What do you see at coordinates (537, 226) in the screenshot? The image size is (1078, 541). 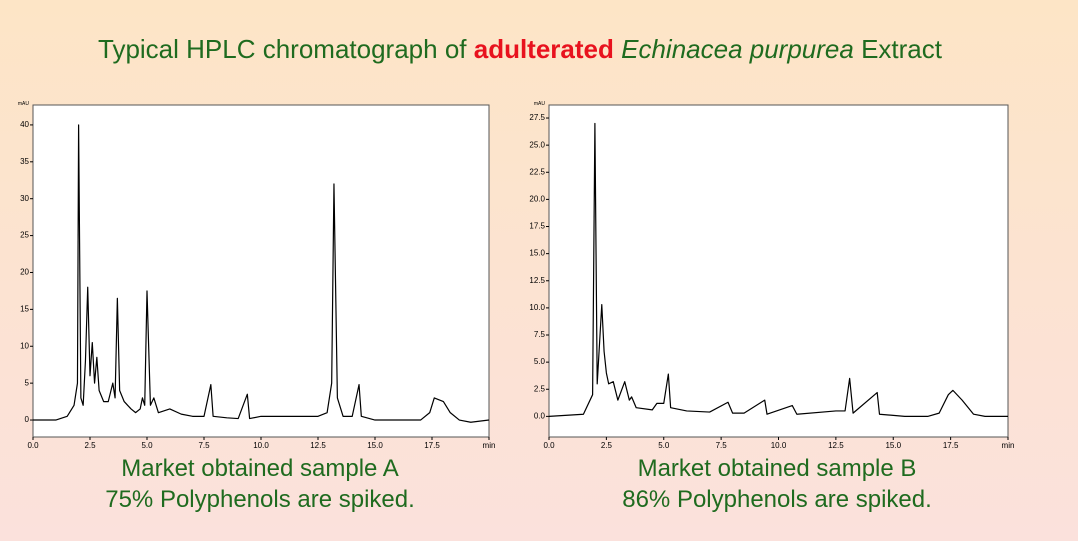 I see `y-tick-label: 17.5` at bounding box center [537, 226].